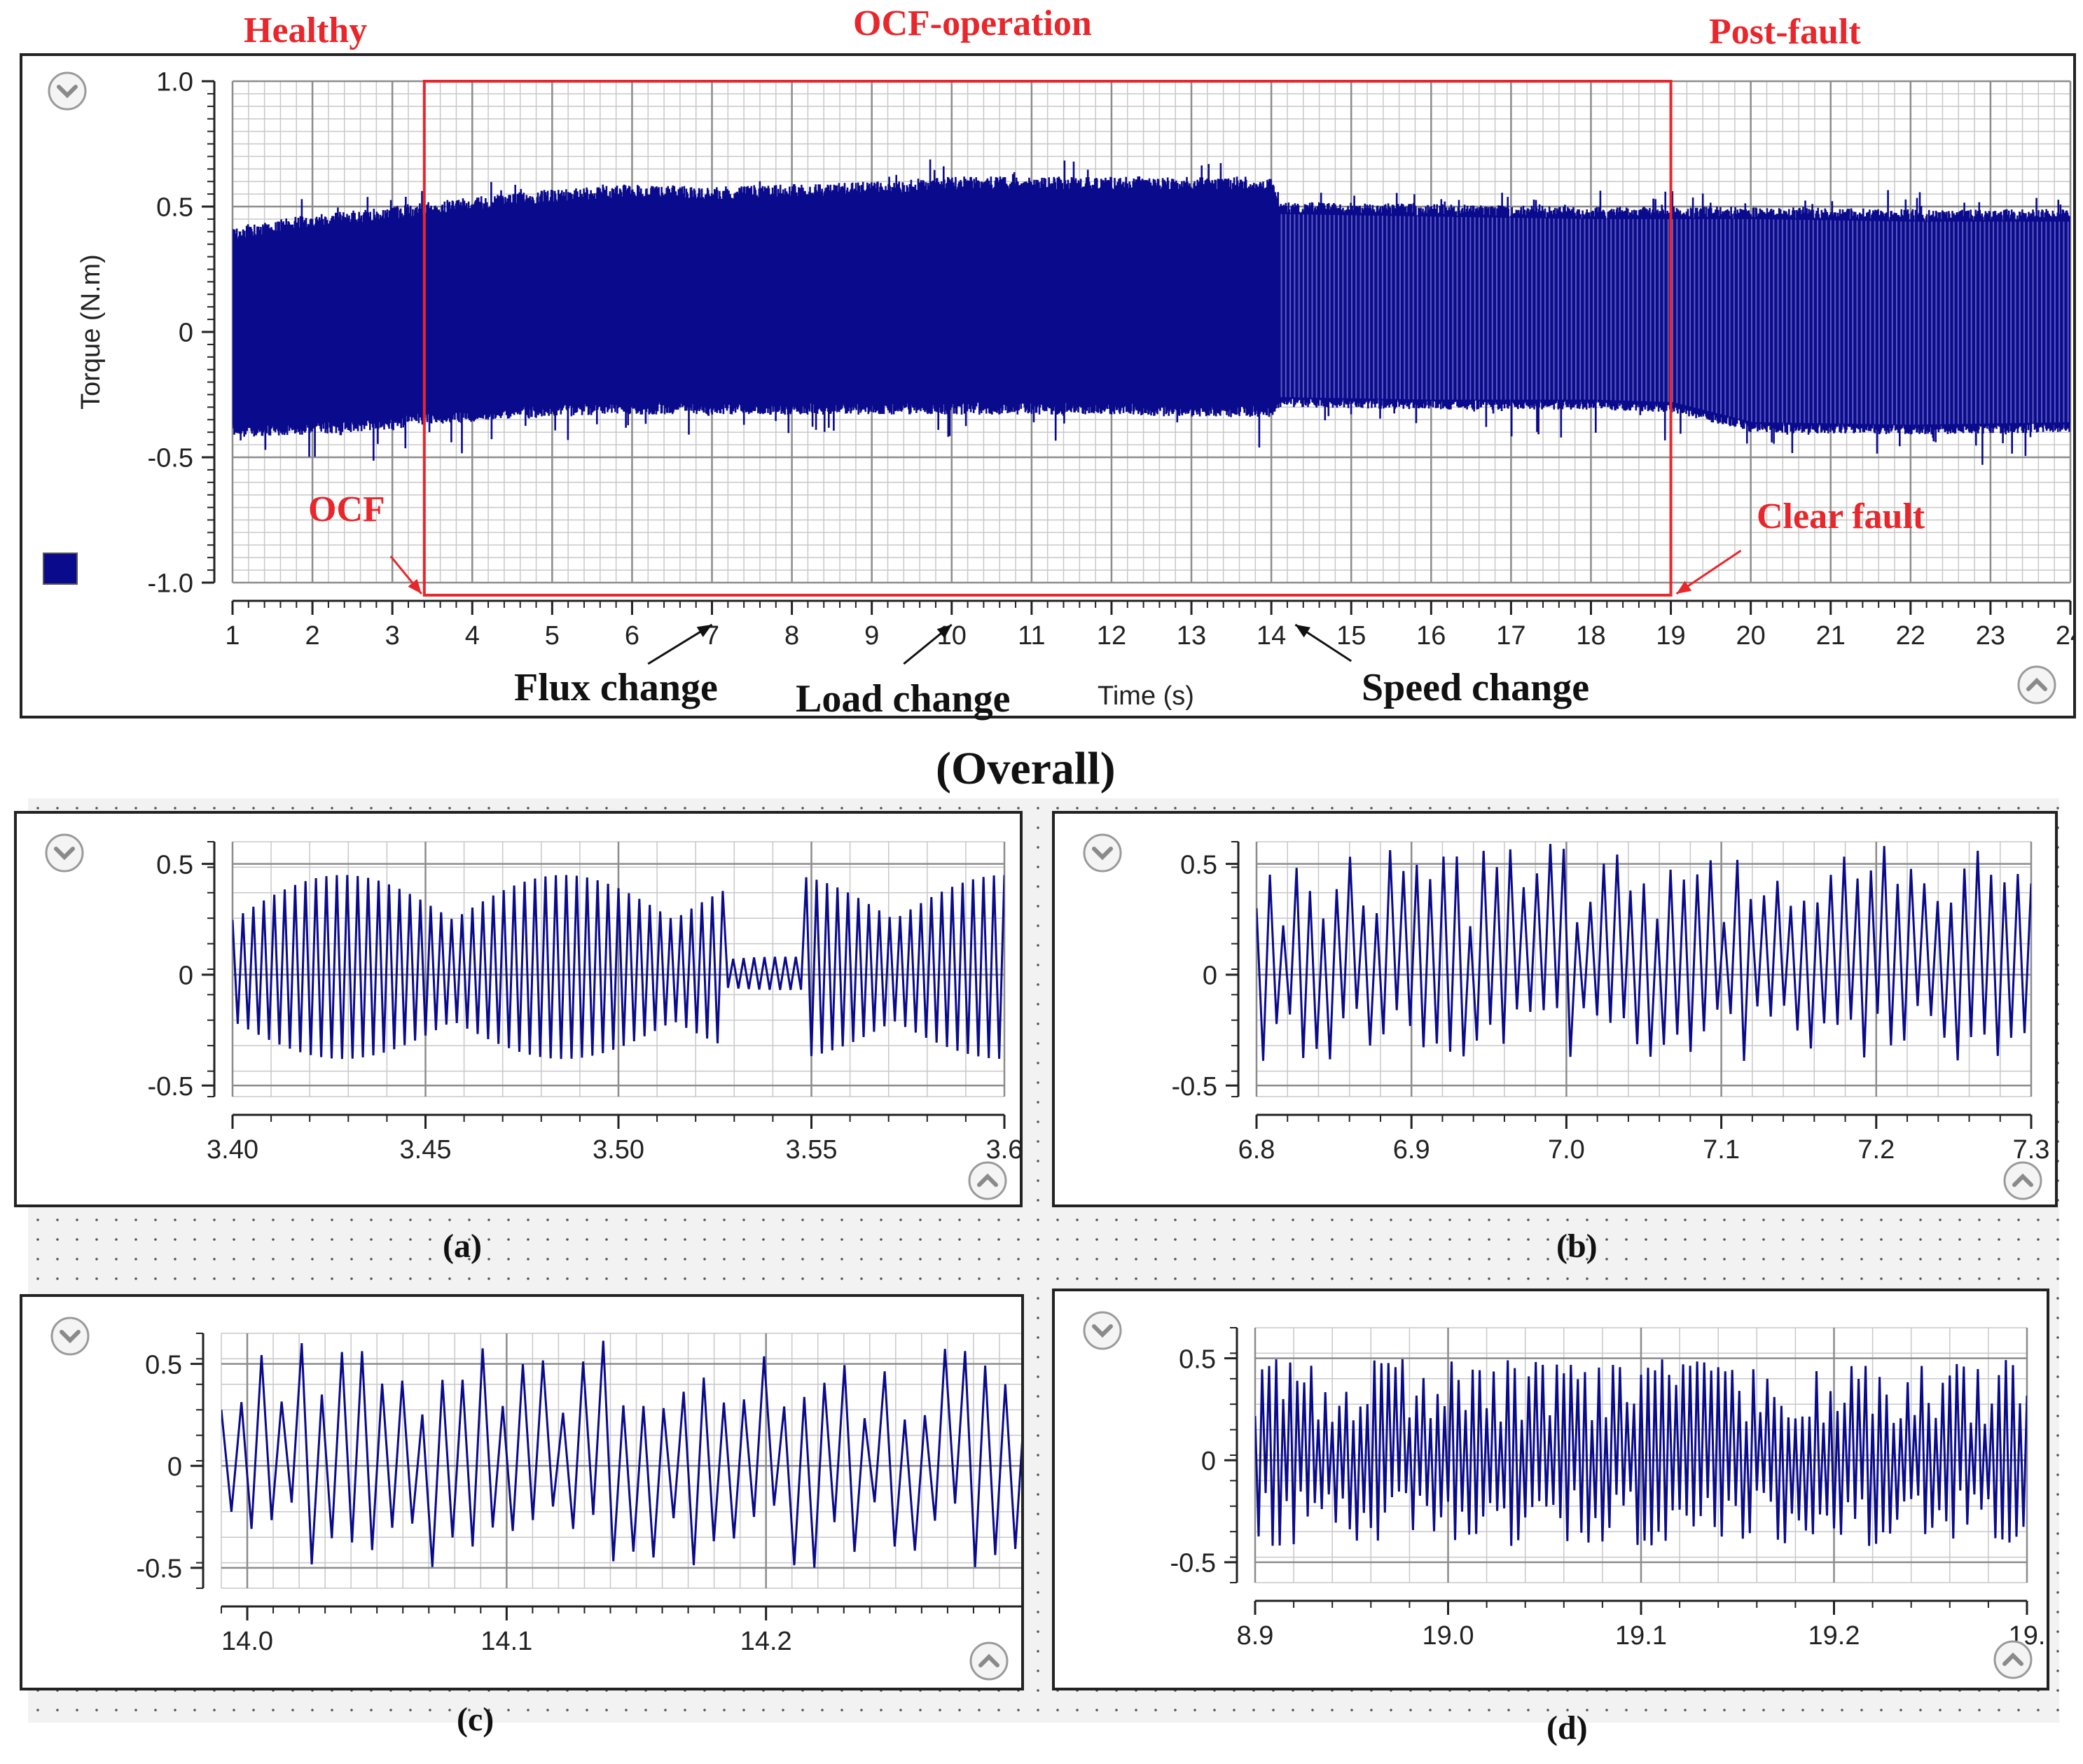 The image size is (2083, 1764). I want to click on subplot-b-chart: 0.5 0 -0.5 6.8 6.9 7.0 7.1 7.2 7.3, so click(1566, 1016).